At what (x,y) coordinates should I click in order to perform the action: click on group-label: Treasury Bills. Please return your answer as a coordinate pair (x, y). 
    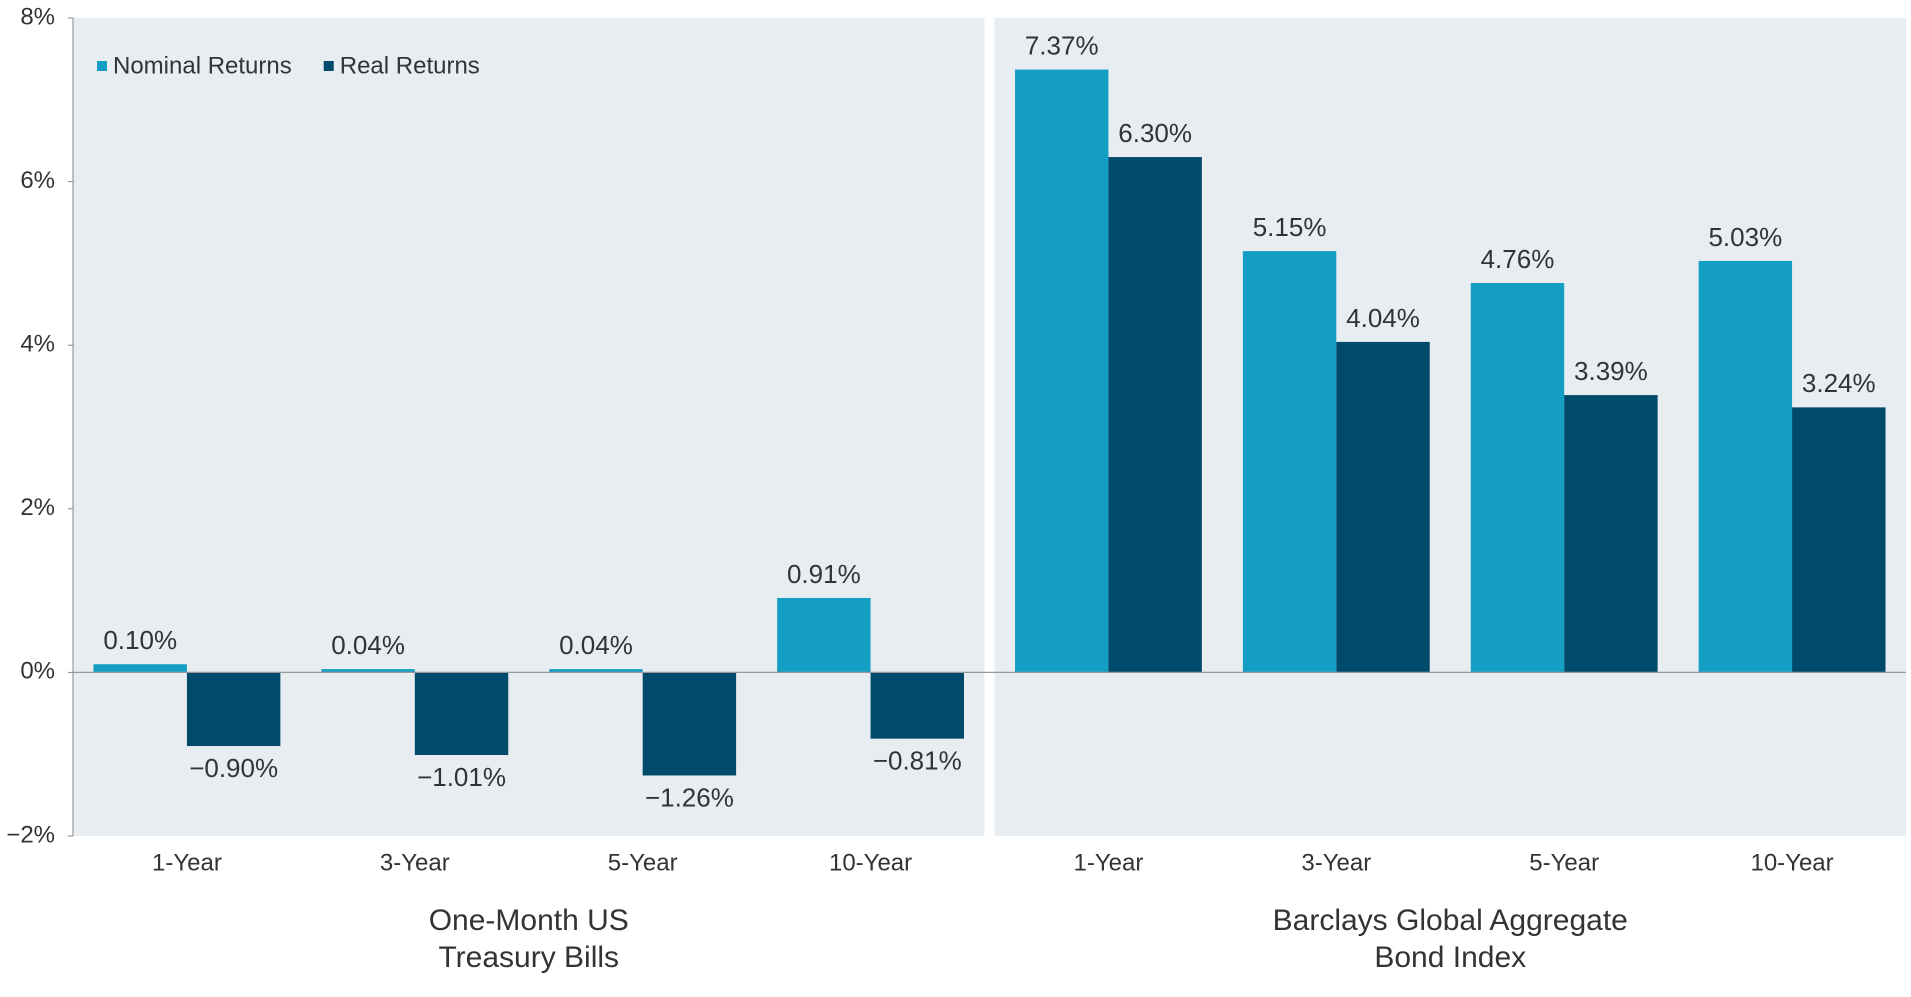
    Looking at the image, I should click on (528, 957).